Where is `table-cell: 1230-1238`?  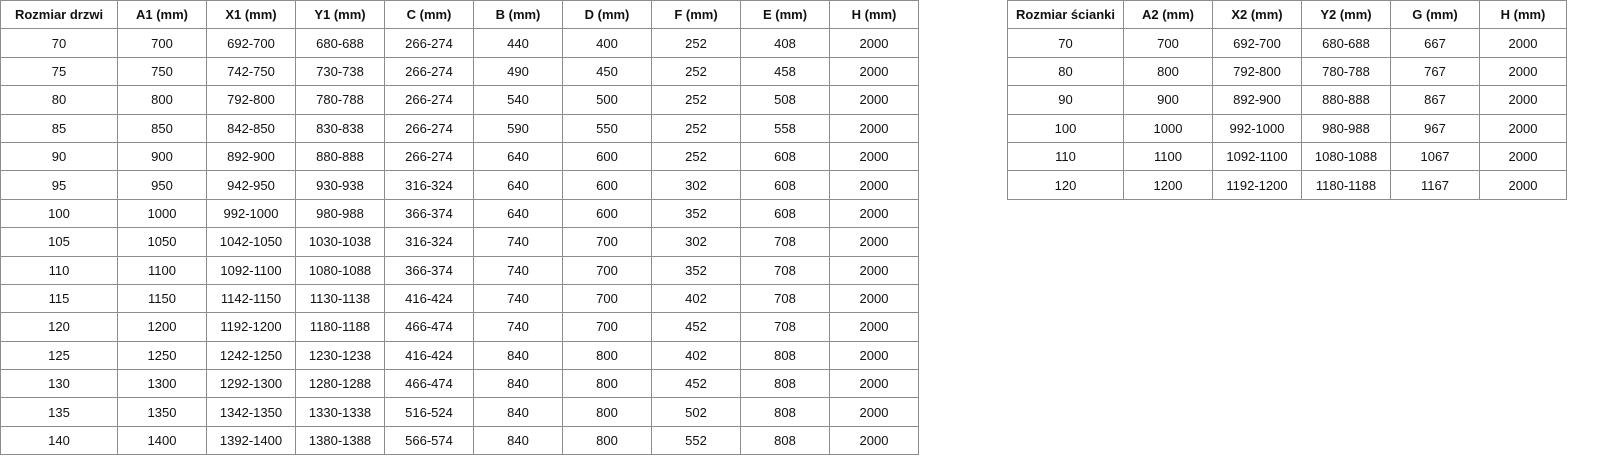 table-cell: 1230-1238 is located at coordinates (340, 355).